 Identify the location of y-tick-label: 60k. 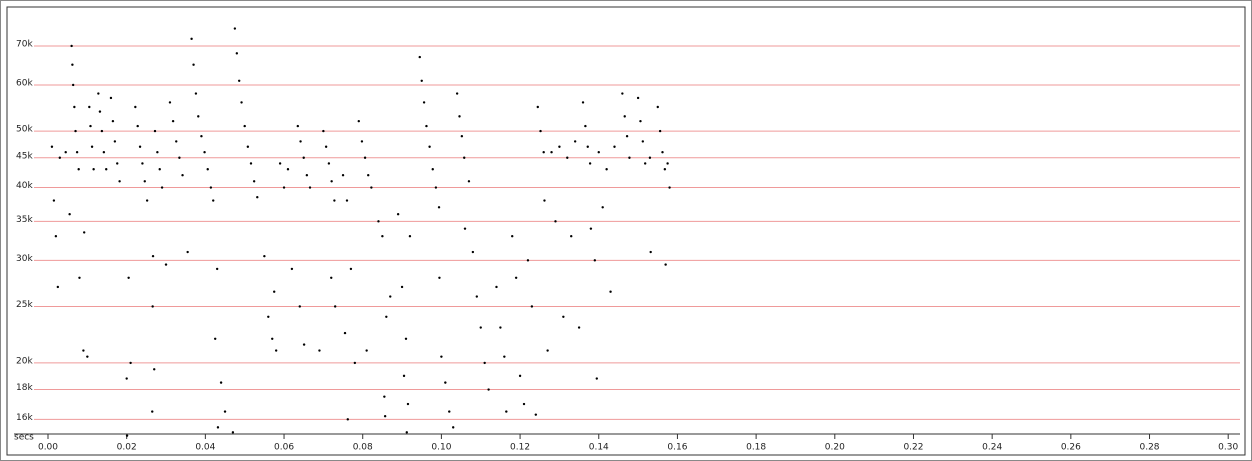
(24, 83).